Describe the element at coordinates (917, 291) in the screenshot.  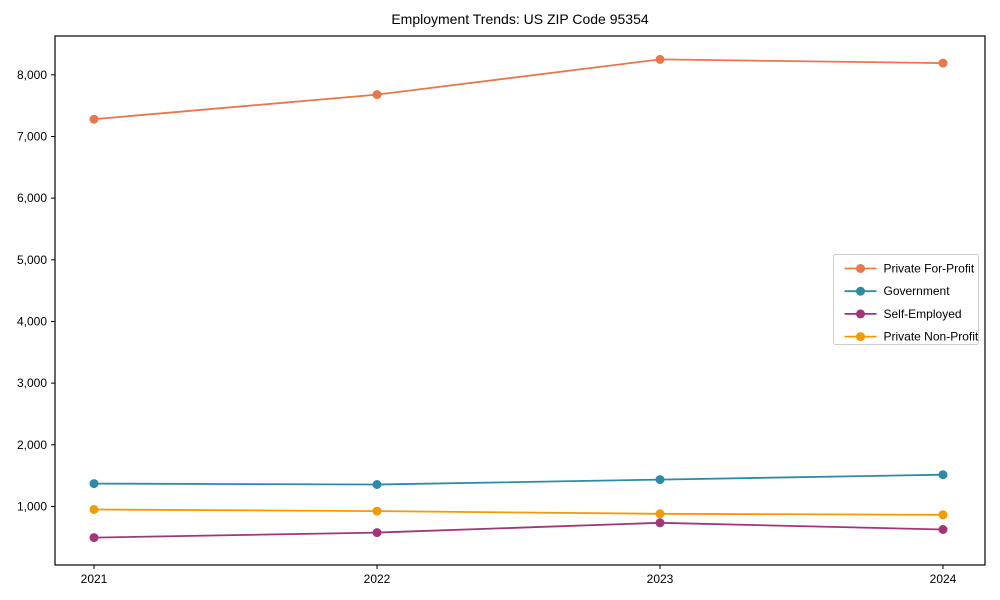
I see `legend-item-label: Government` at that location.